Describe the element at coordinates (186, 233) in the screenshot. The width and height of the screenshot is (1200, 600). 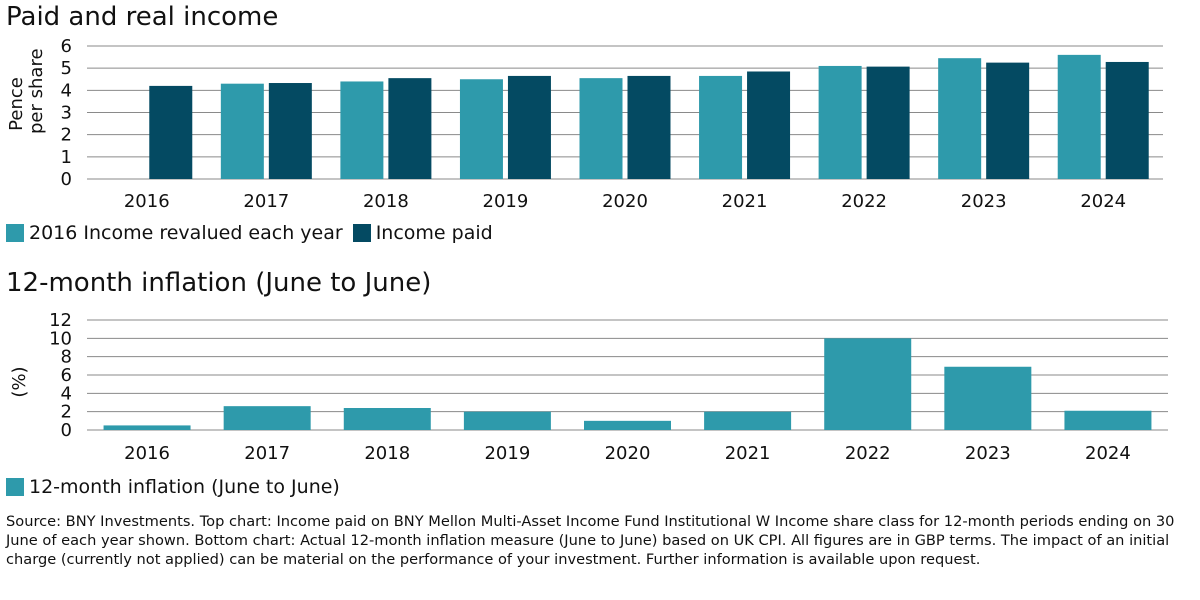
I see `legend-label-revalued: 2016 Income revalued each year` at that location.